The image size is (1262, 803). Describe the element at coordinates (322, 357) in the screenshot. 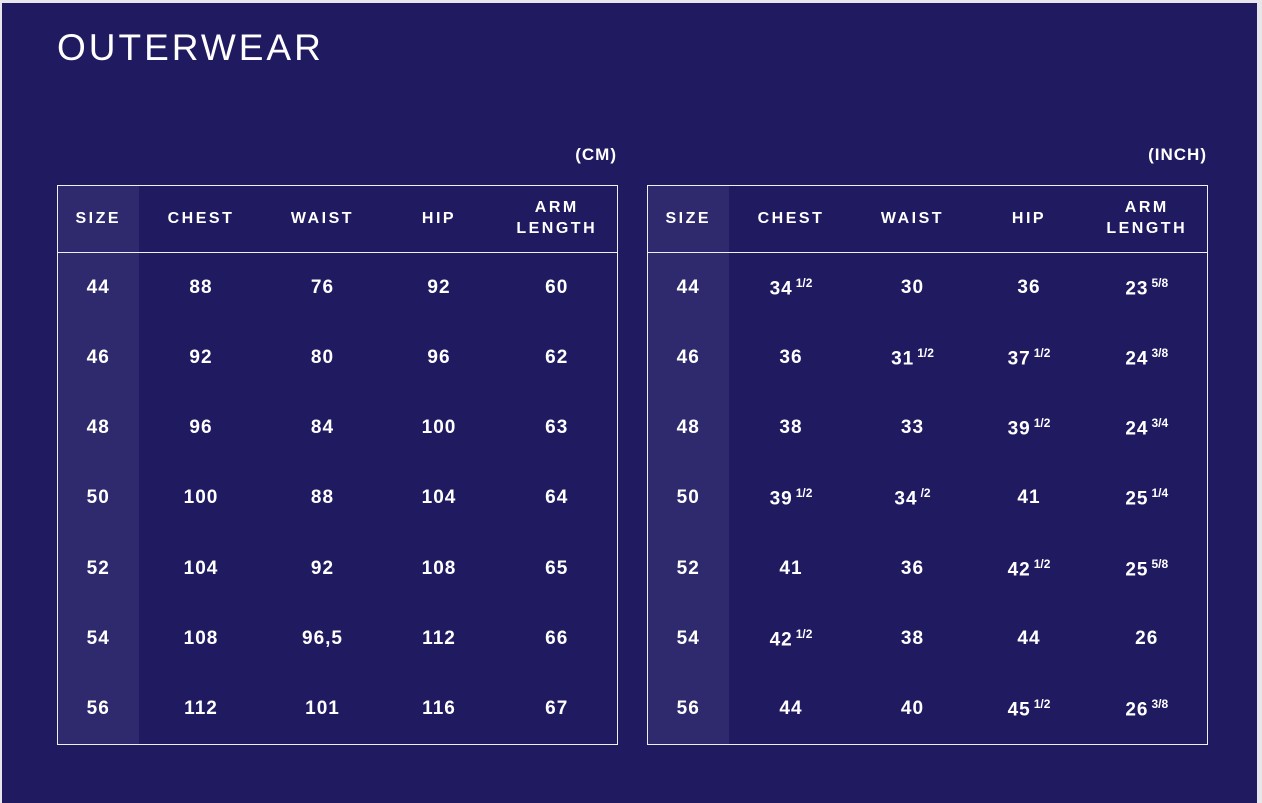

I see `cell-waist: 80` at that location.